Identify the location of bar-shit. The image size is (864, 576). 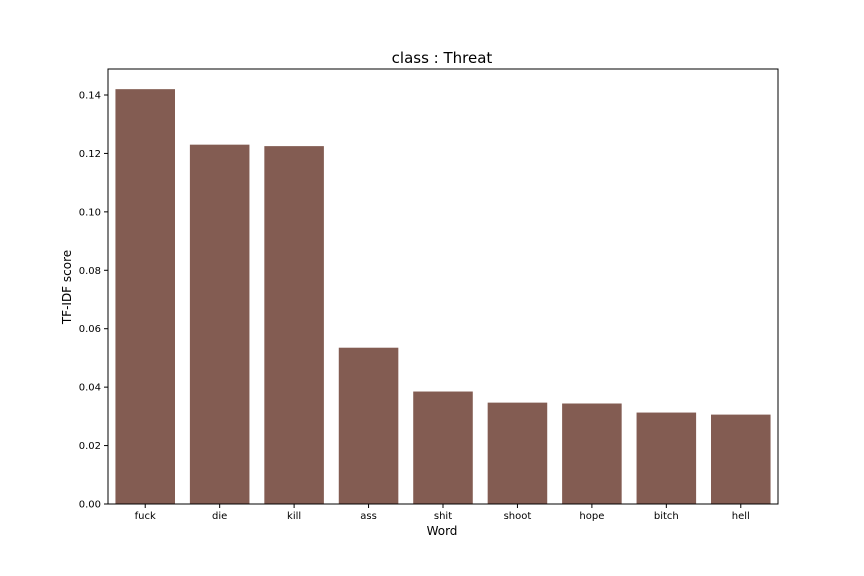
(443, 447).